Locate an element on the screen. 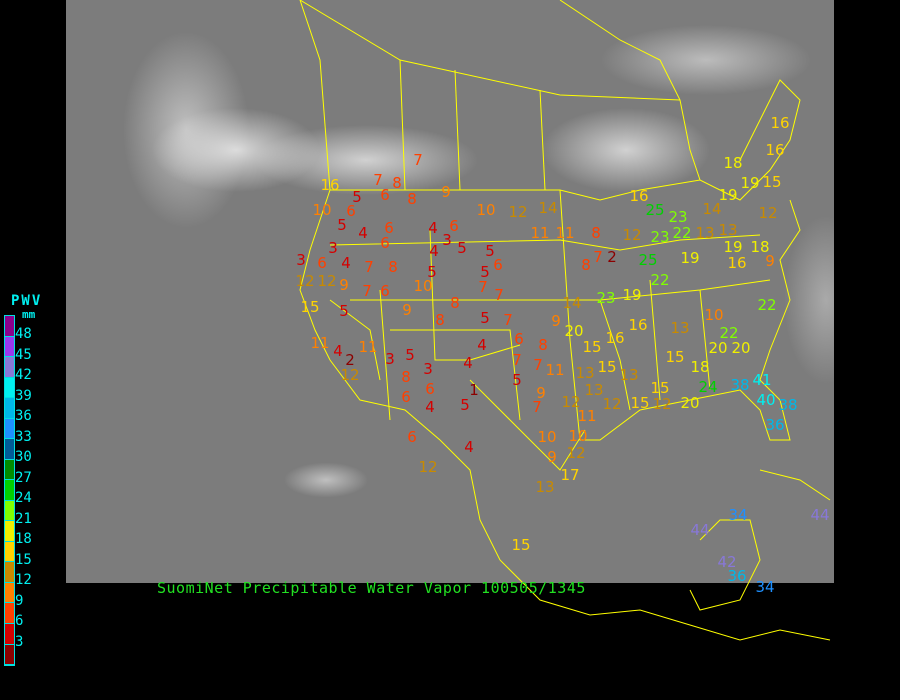 This screenshot has width=900, height=700. legend-label: 42 is located at coordinates (23, 375).